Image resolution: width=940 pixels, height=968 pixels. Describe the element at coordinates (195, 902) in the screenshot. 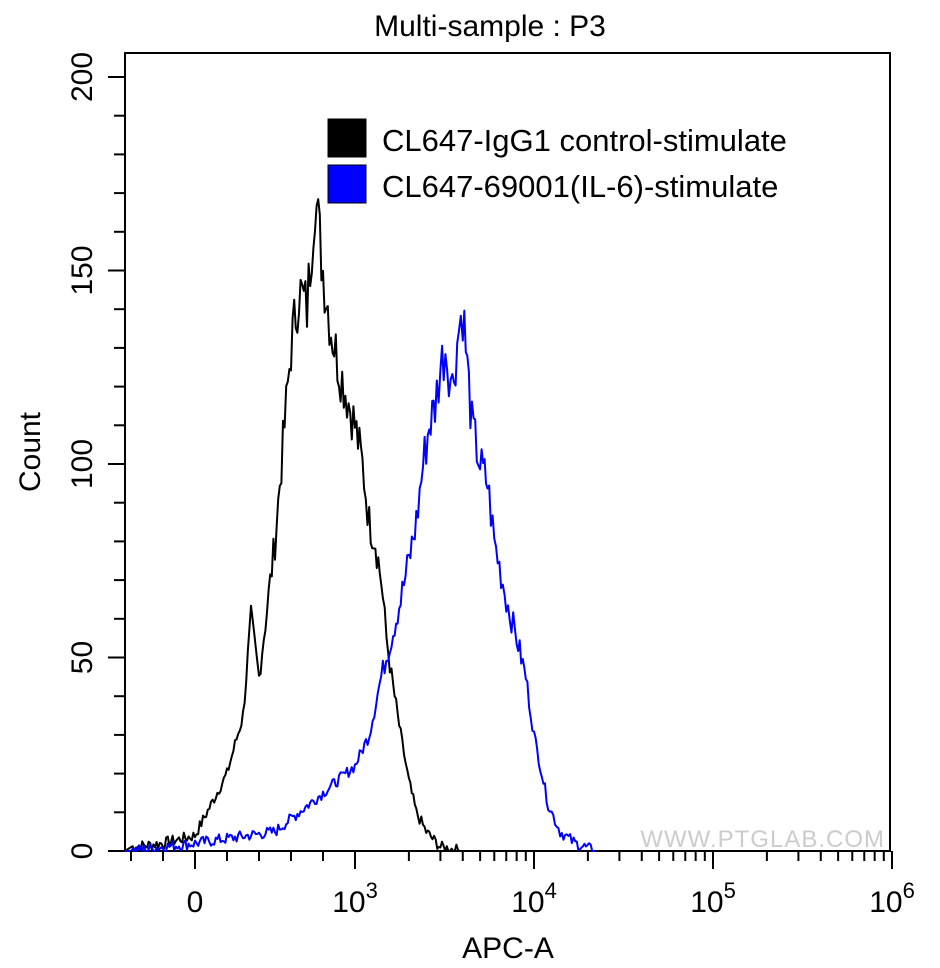

I see `x-tick-label: 0` at that location.